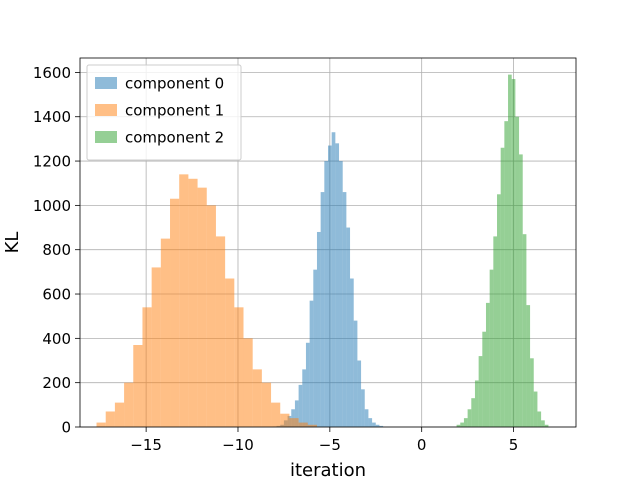  I want to click on y-tick-label: 1200, so click(52, 162).